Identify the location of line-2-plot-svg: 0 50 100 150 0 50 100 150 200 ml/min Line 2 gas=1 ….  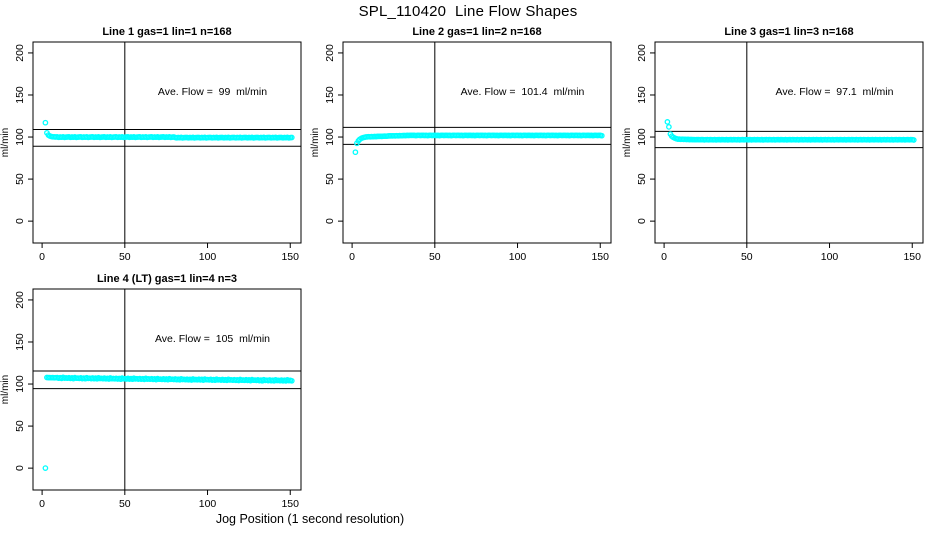
(461, 144).